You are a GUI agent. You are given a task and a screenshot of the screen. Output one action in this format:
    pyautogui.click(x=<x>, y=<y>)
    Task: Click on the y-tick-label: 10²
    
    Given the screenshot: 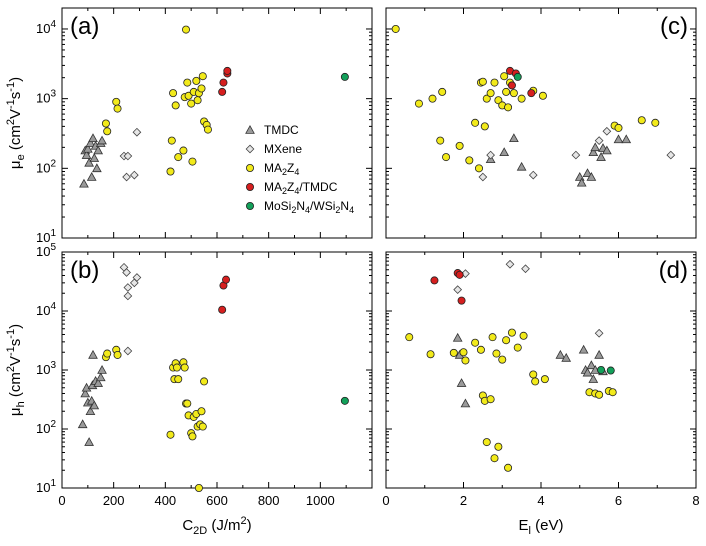 What is the action you would take?
    pyautogui.click(x=46, y=427)
    